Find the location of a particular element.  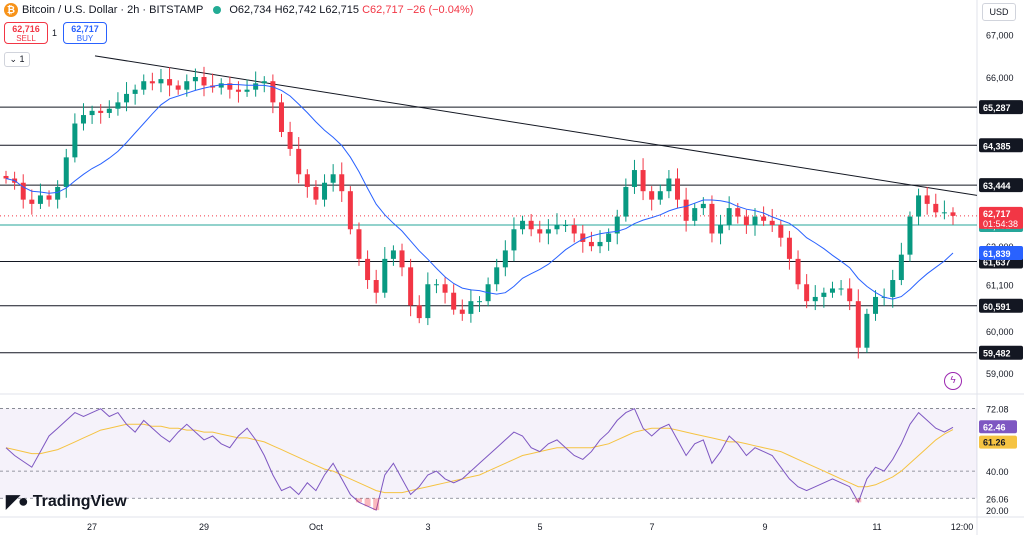

rsi-oversold-fill is located at coordinates (376, 504).